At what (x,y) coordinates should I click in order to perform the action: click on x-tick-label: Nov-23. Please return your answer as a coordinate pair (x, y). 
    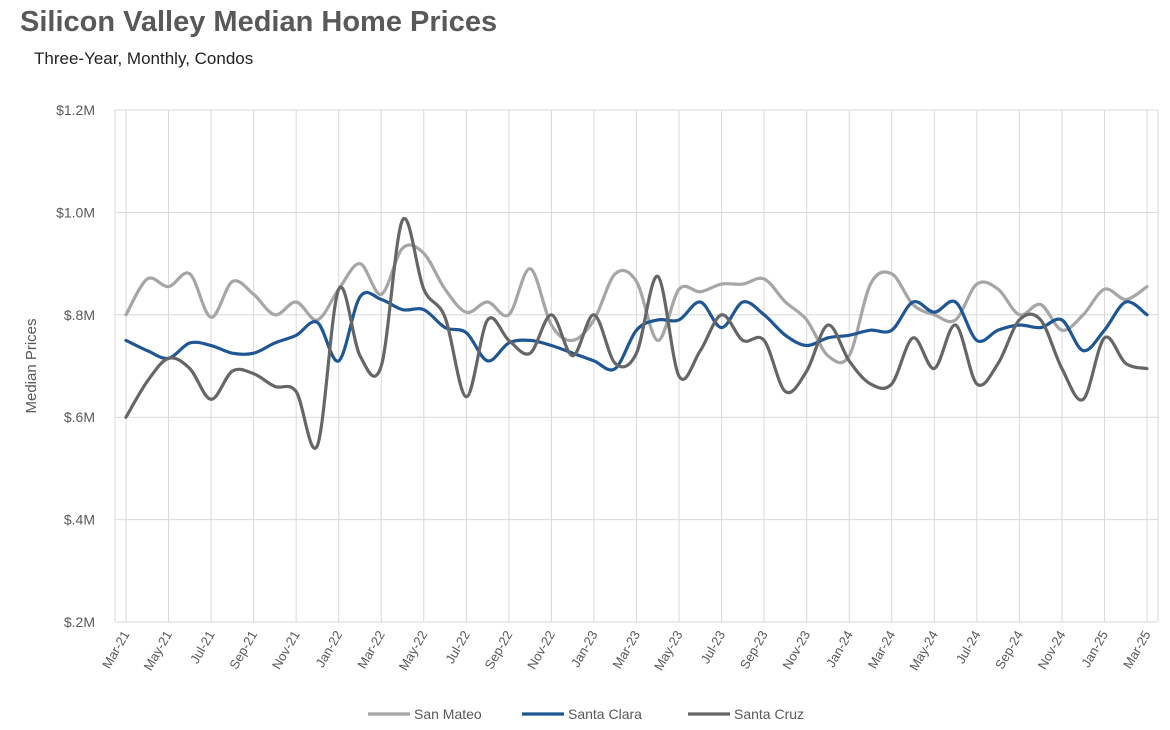
    Looking at the image, I should click on (796, 650).